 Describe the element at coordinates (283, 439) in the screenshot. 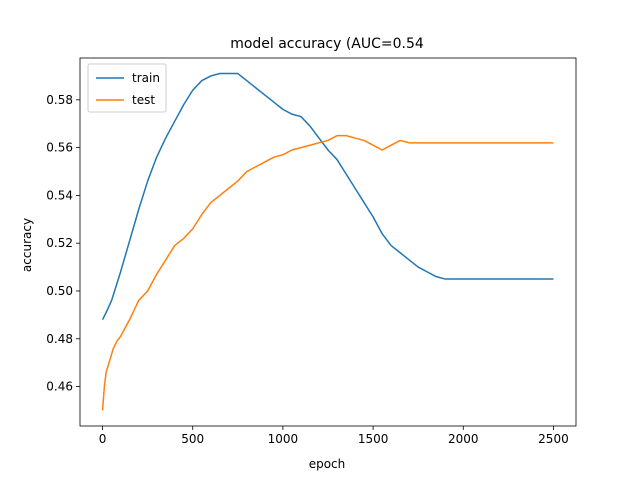

I see `x-tick-label: 1000` at that location.